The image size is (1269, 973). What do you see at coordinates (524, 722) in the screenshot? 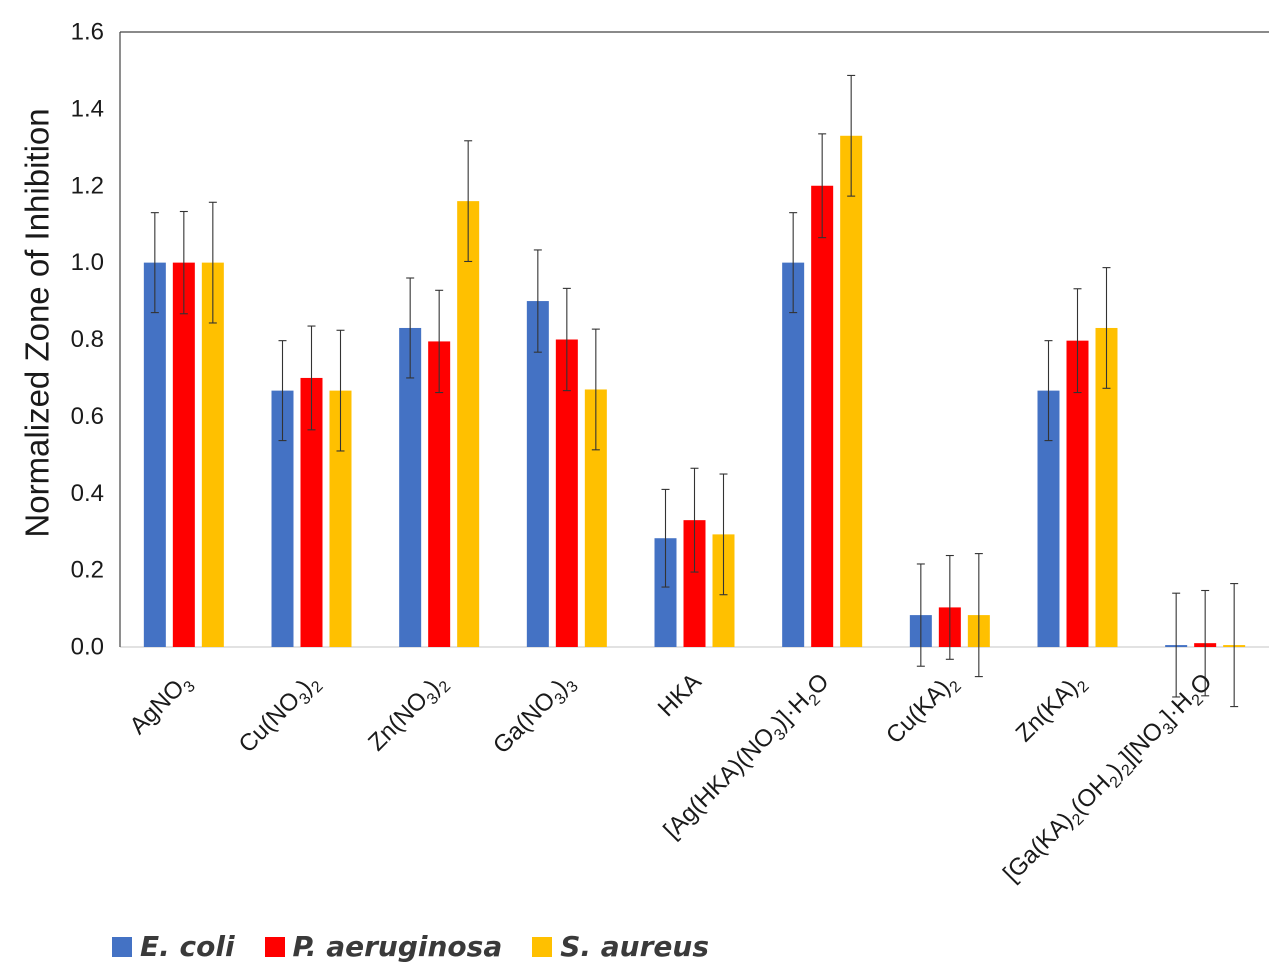
I see `x-tick-label-text: Ga(NO` at bounding box center [524, 722].